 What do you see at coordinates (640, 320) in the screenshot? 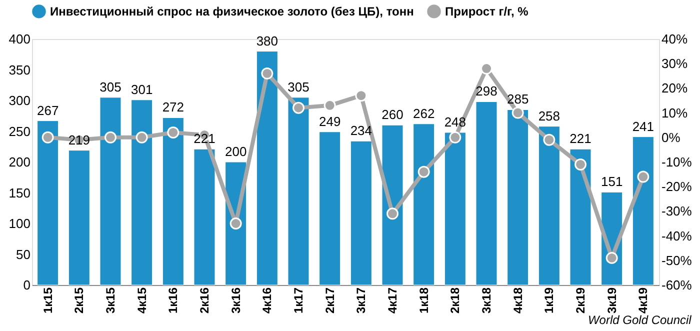
I see `text: World Gold Council` at bounding box center [640, 320].